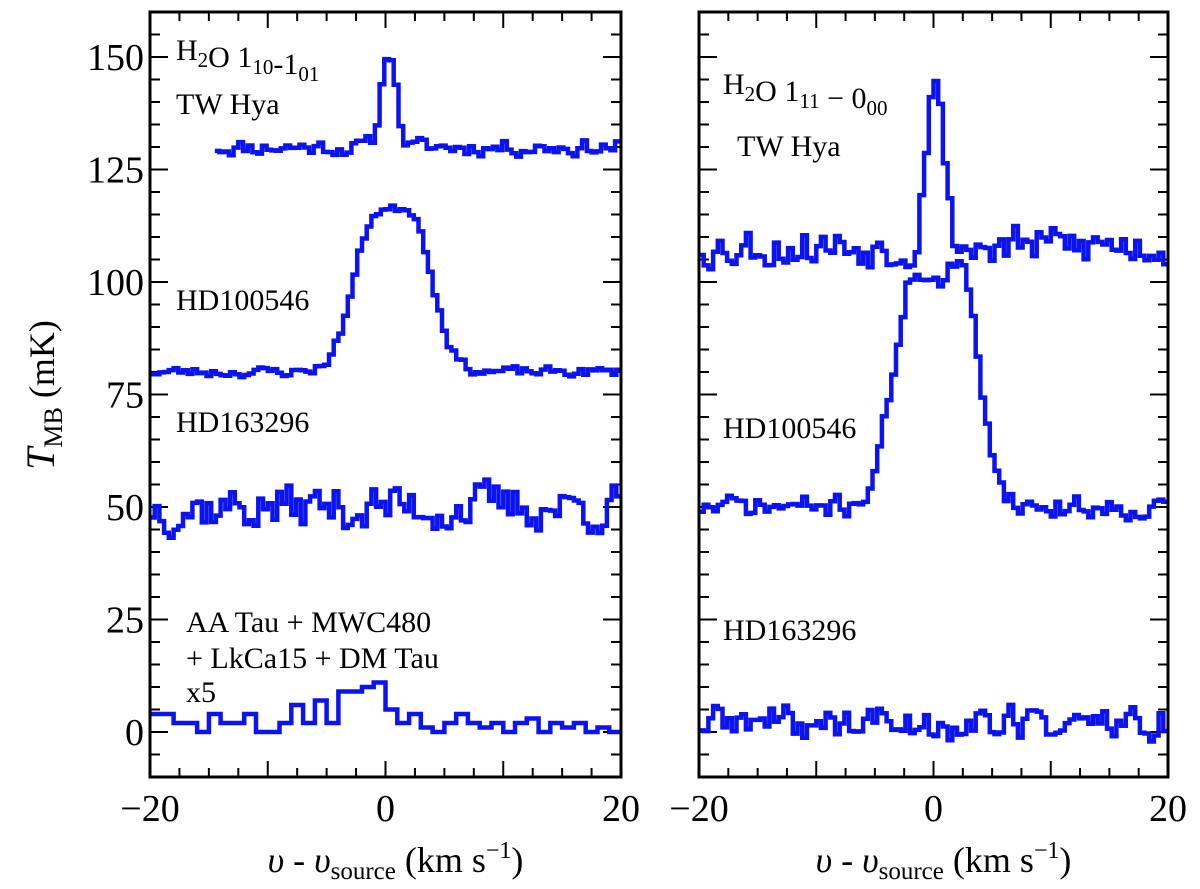 Image resolution: width=1200 pixels, height=889 pixels. What do you see at coordinates (115, 171) in the screenshot?
I see `y-tick-label: 125` at bounding box center [115, 171].